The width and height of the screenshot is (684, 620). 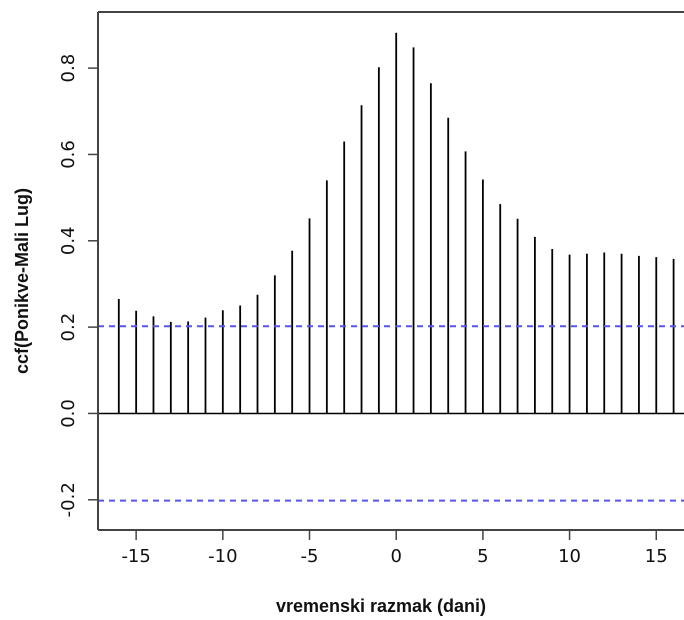 I want to click on y-tick-label: 0.6, so click(x=68, y=154).